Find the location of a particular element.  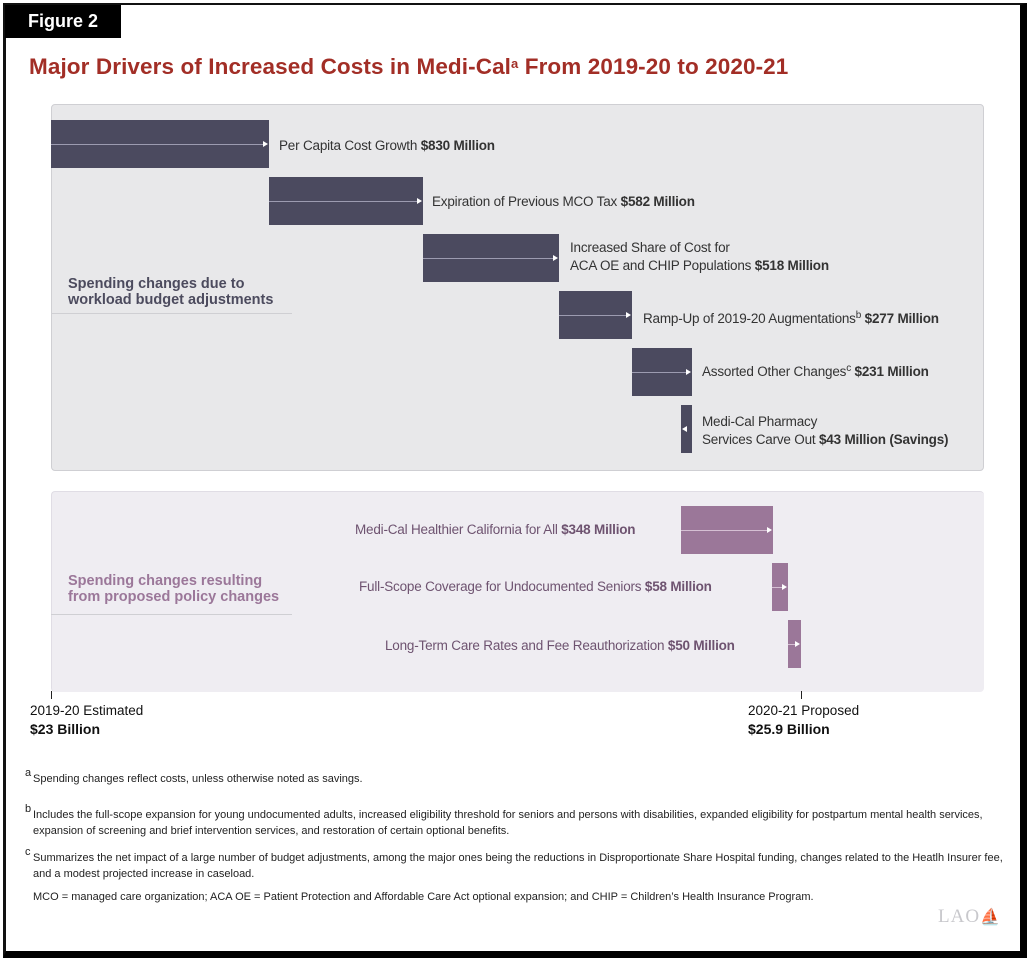

bar-mco-tax-expiration is located at coordinates (346, 201).